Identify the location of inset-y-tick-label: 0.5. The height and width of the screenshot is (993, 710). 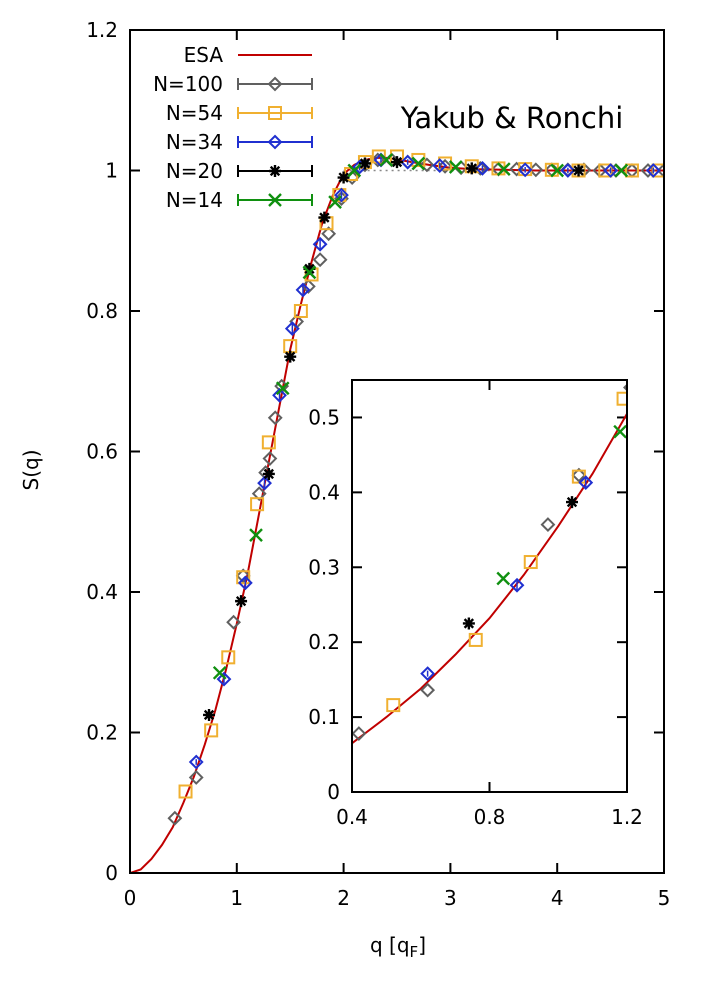
(324, 417).